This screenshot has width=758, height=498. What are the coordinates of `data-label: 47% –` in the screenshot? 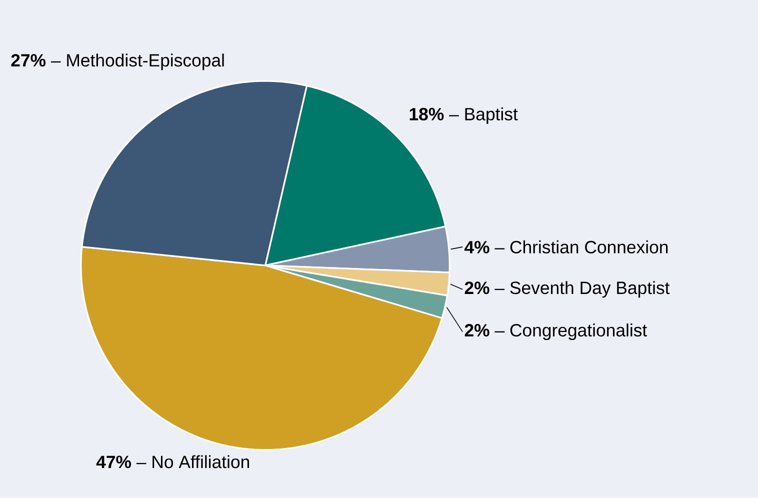 It's located at (121, 462).